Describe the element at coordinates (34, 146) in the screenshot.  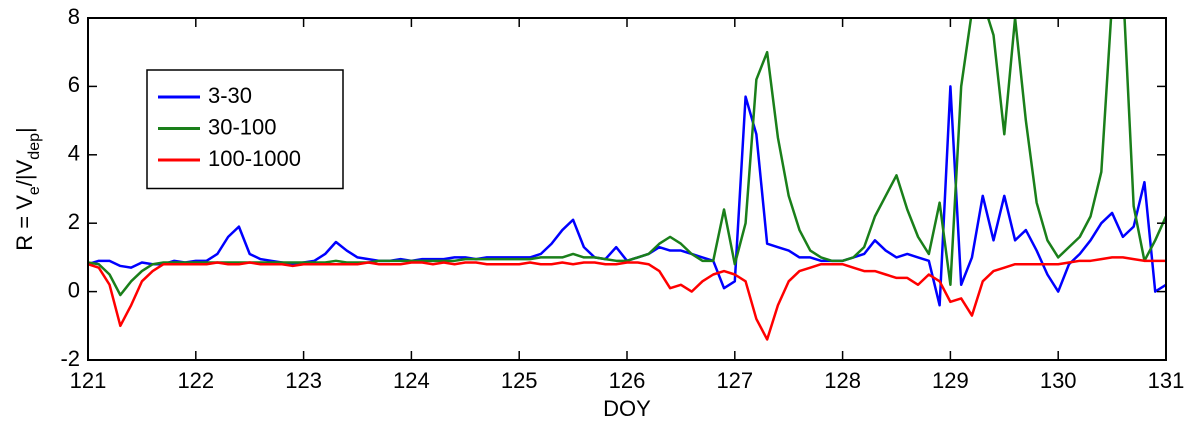
I see `y-axis-label-part: dep` at that location.